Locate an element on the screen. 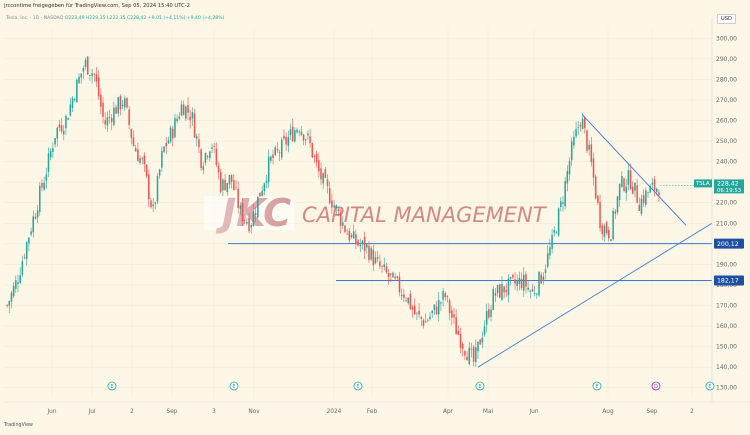  price-tick-label: 250,00 is located at coordinates (726, 141).